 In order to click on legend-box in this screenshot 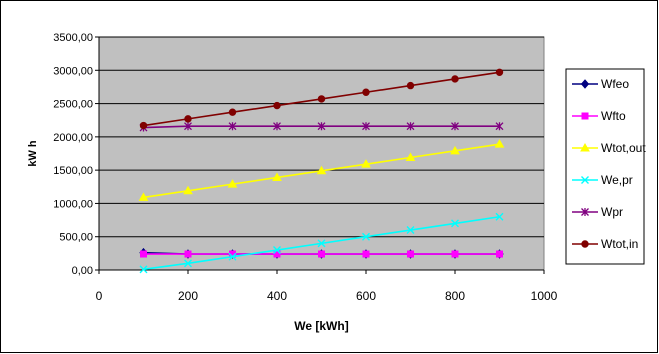, I will do `click(605, 166)`.